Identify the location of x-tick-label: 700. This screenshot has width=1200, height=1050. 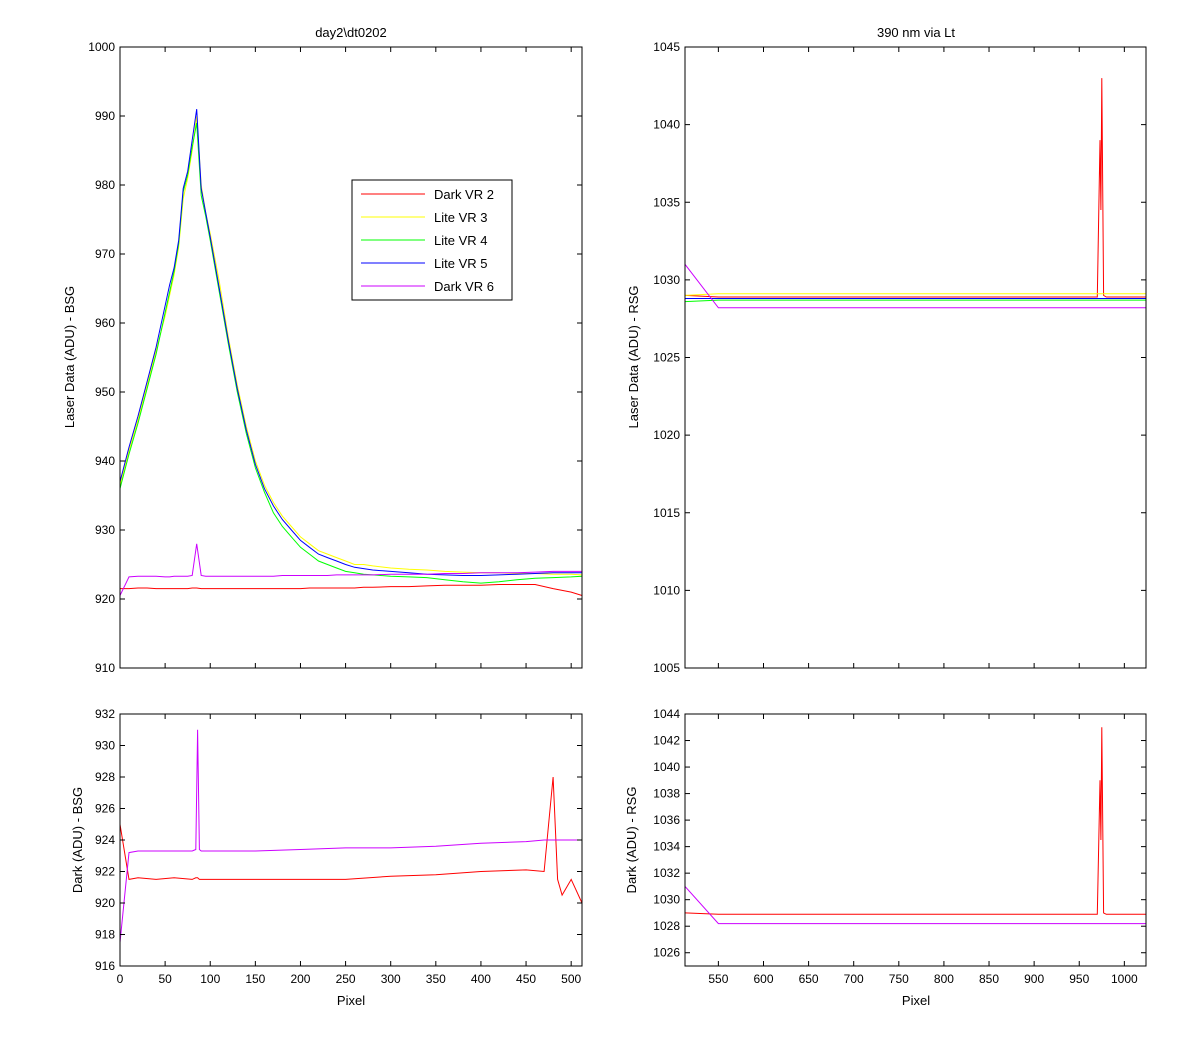
(854, 979).